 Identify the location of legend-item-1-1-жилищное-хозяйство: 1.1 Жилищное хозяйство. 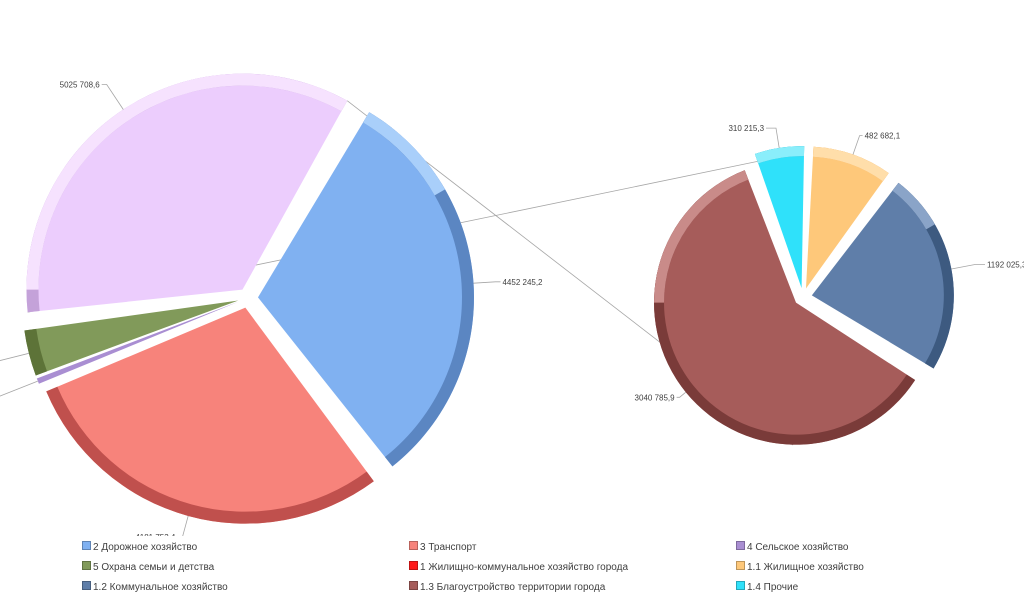
(800, 567).